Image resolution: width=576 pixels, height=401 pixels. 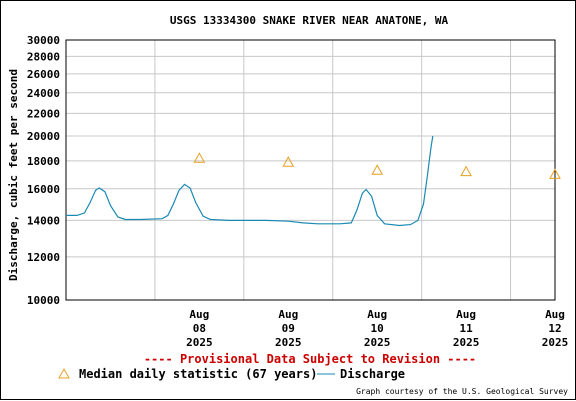 What do you see at coordinates (199, 328) in the screenshot?
I see `x-tick-label: 08` at bounding box center [199, 328].